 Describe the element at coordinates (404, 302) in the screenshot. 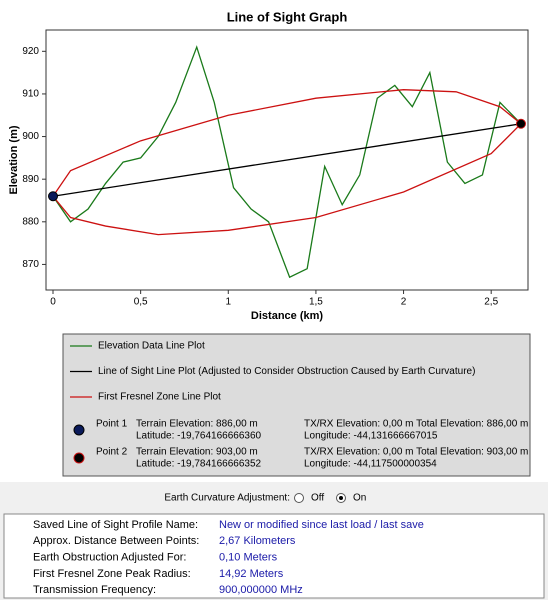

I see `x-tick-label: 2` at that location.